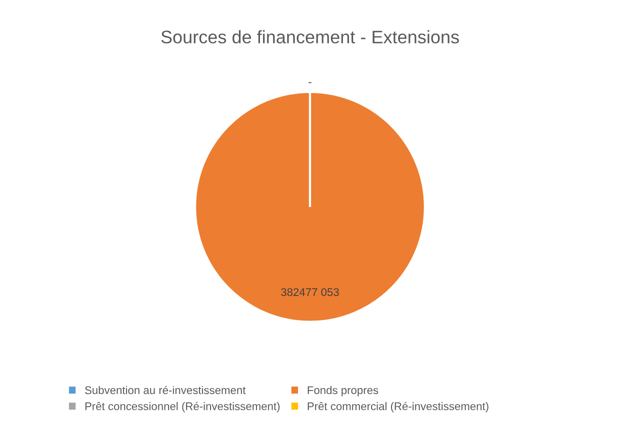 Image resolution: width=620 pixels, height=431 pixels. I want to click on legend-label: Prêt concessionnel (Ré-investissement), so click(182, 407).